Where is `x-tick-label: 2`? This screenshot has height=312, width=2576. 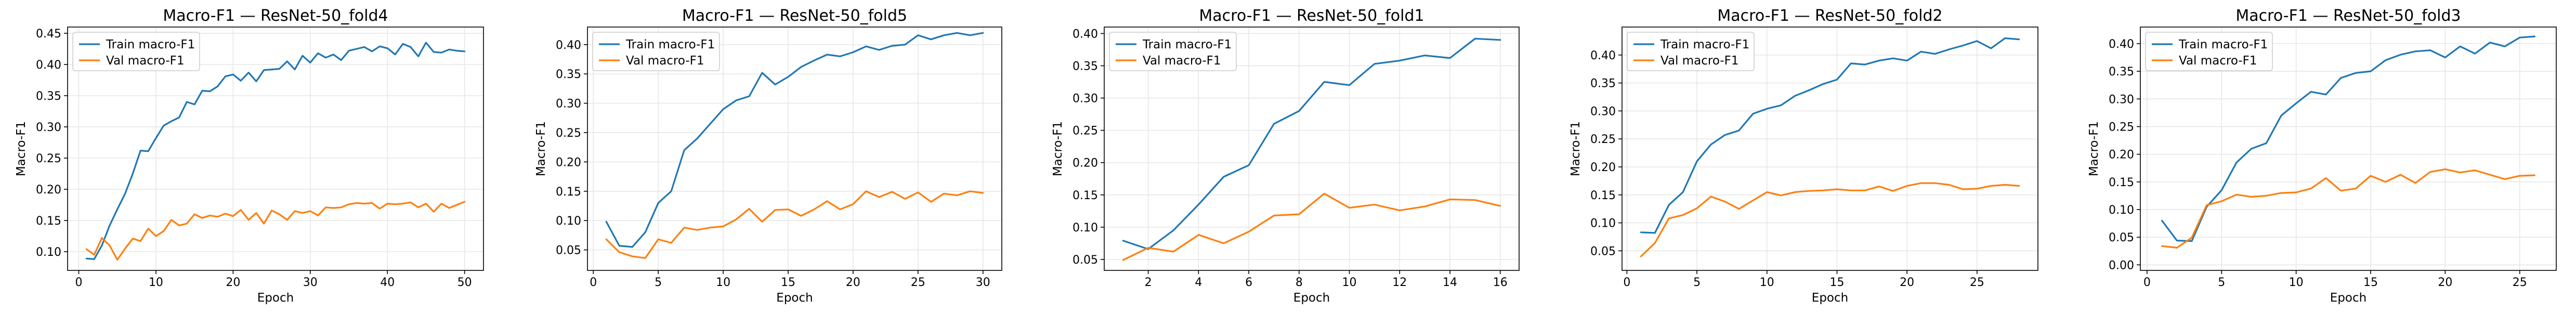 x-tick-label: 2 is located at coordinates (1148, 283).